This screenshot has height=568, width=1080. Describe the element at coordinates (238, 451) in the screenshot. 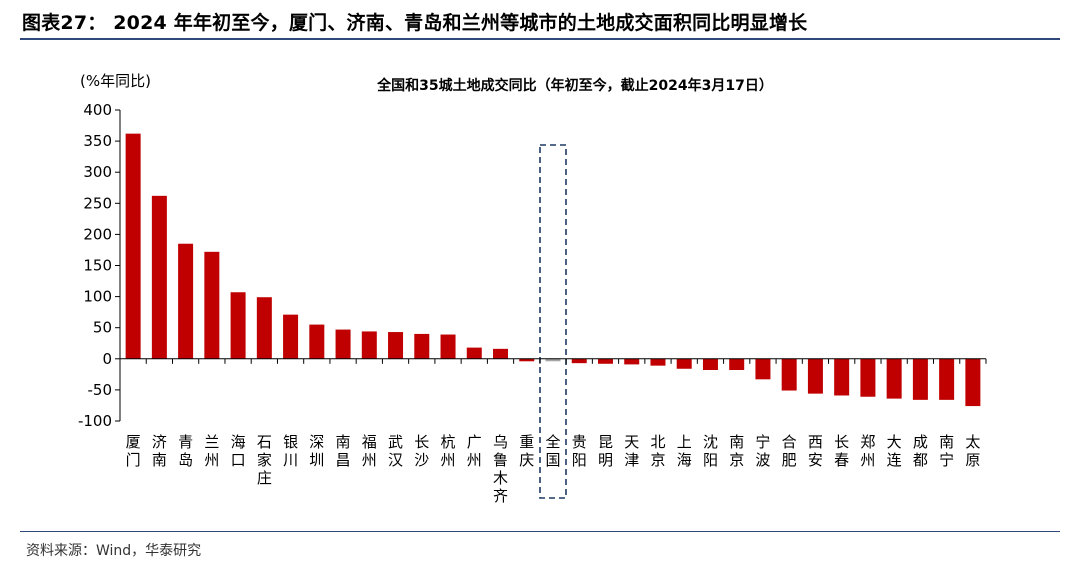

I see `category-label: 海口` at that location.